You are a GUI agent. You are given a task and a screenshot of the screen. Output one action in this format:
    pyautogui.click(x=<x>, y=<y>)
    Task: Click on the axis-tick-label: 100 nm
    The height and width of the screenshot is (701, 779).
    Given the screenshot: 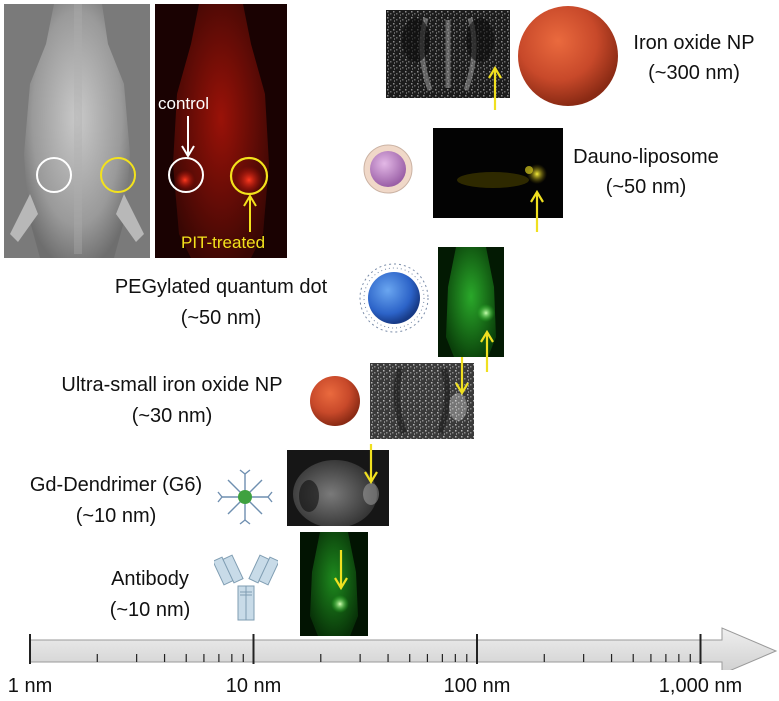 What is the action you would take?
    pyautogui.click(x=477, y=686)
    